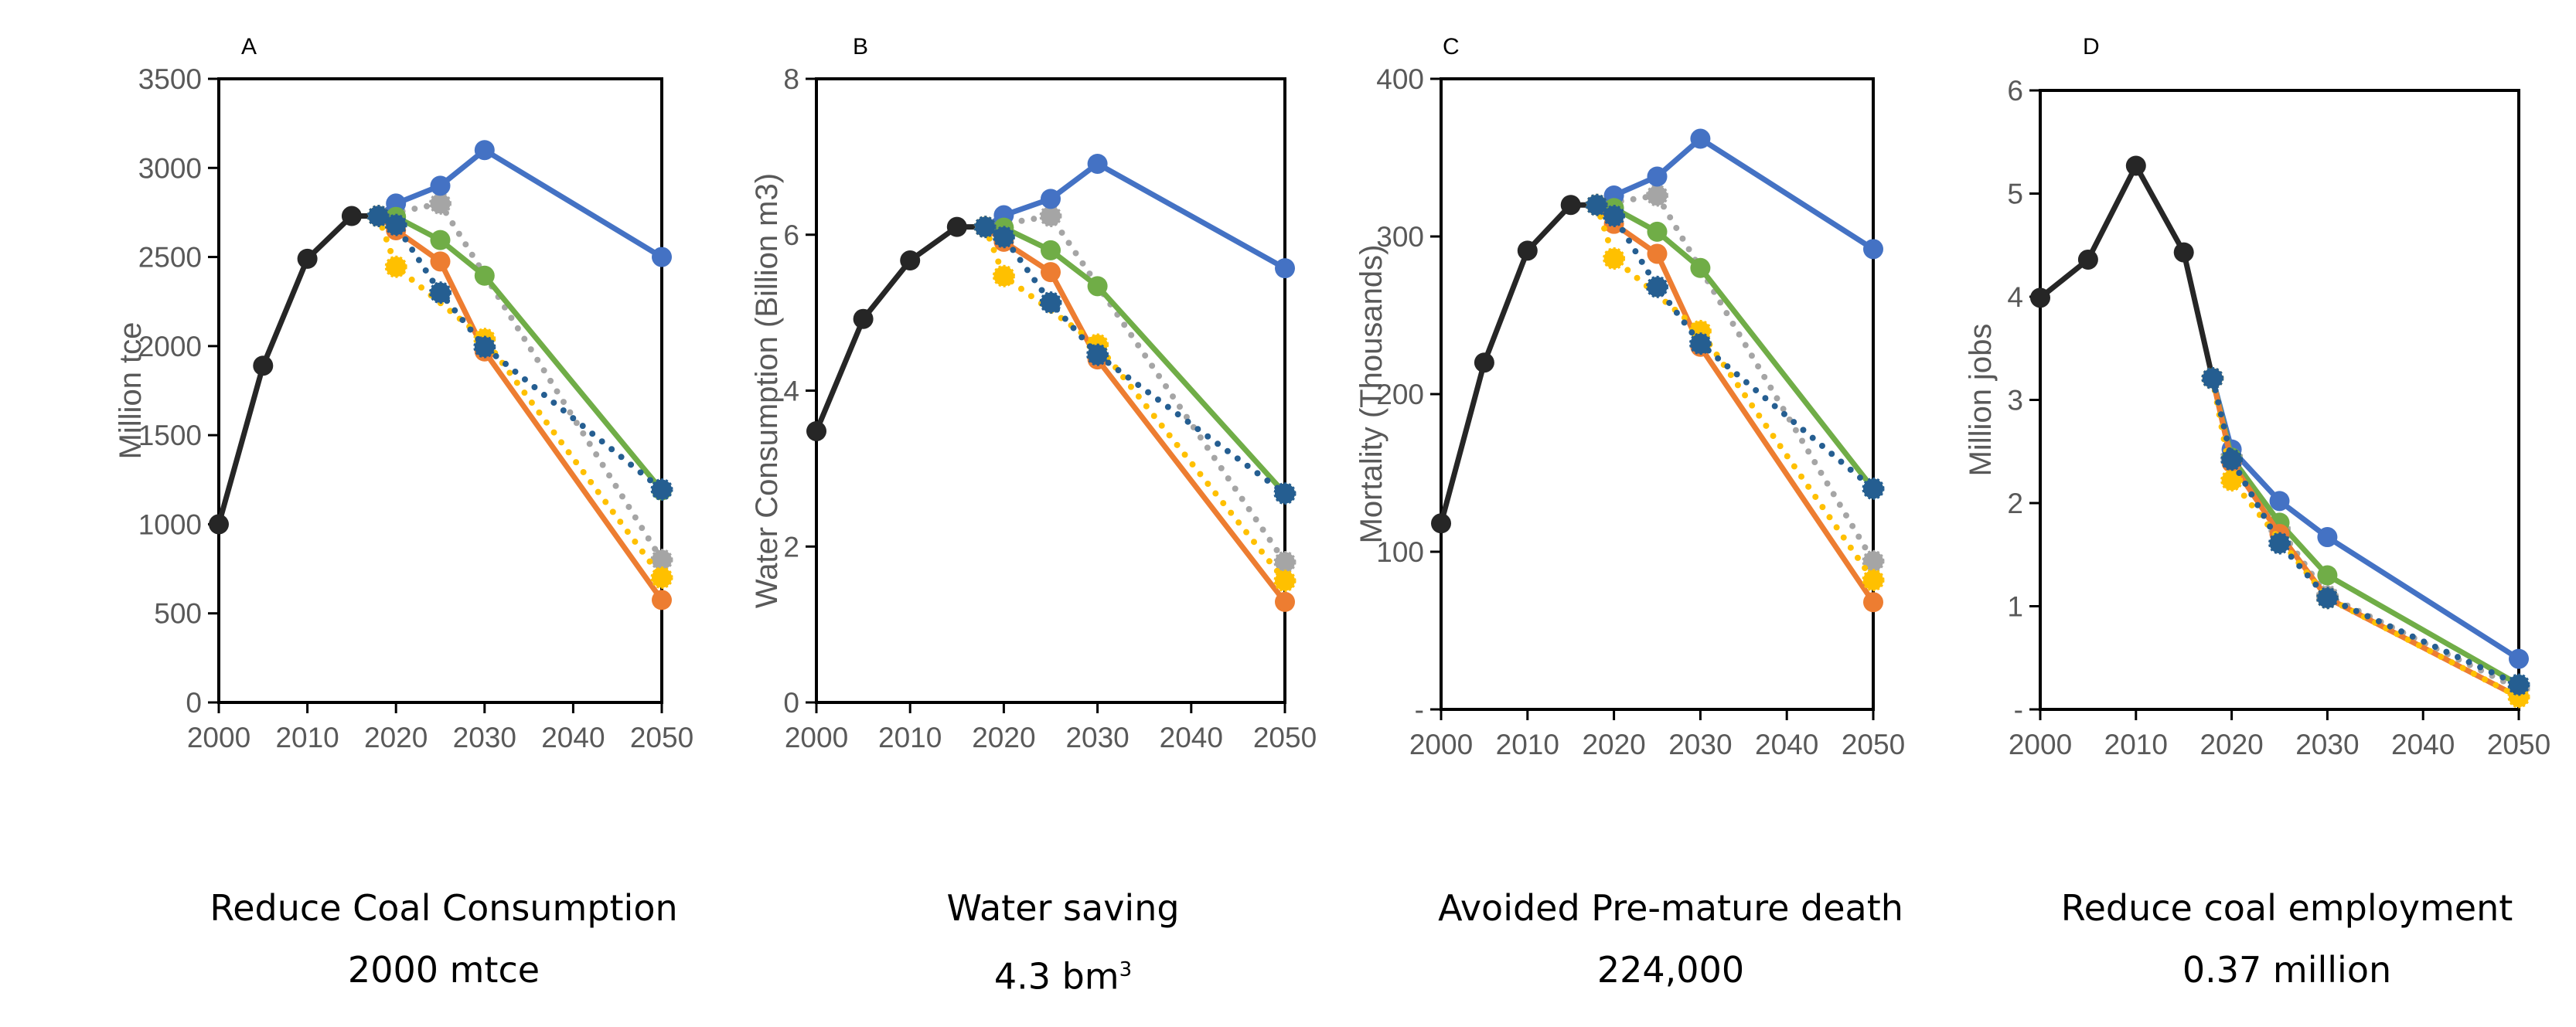  Describe the element at coordinates (2015, 297) in the screenshot. I see `y-tick-label: 4` at that location.